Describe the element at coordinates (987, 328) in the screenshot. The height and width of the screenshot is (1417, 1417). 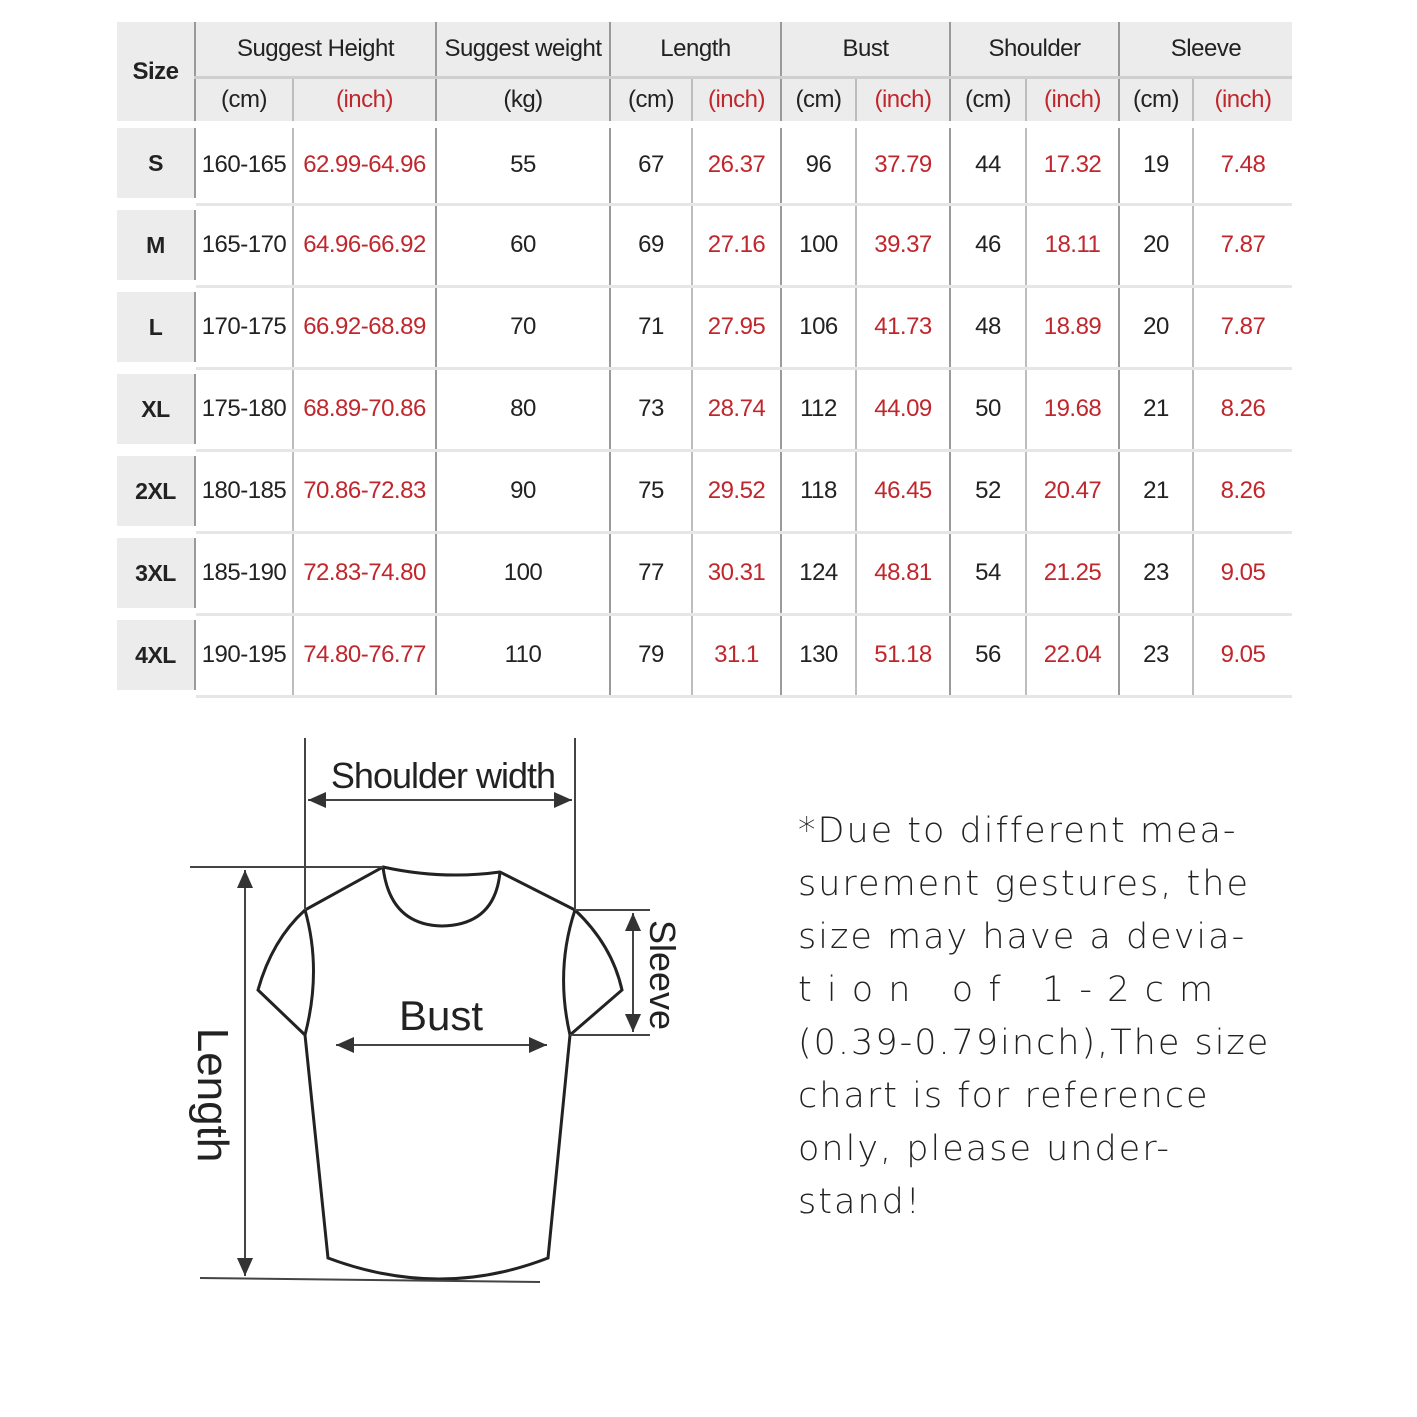
I see `value-cell: 48` at that location.